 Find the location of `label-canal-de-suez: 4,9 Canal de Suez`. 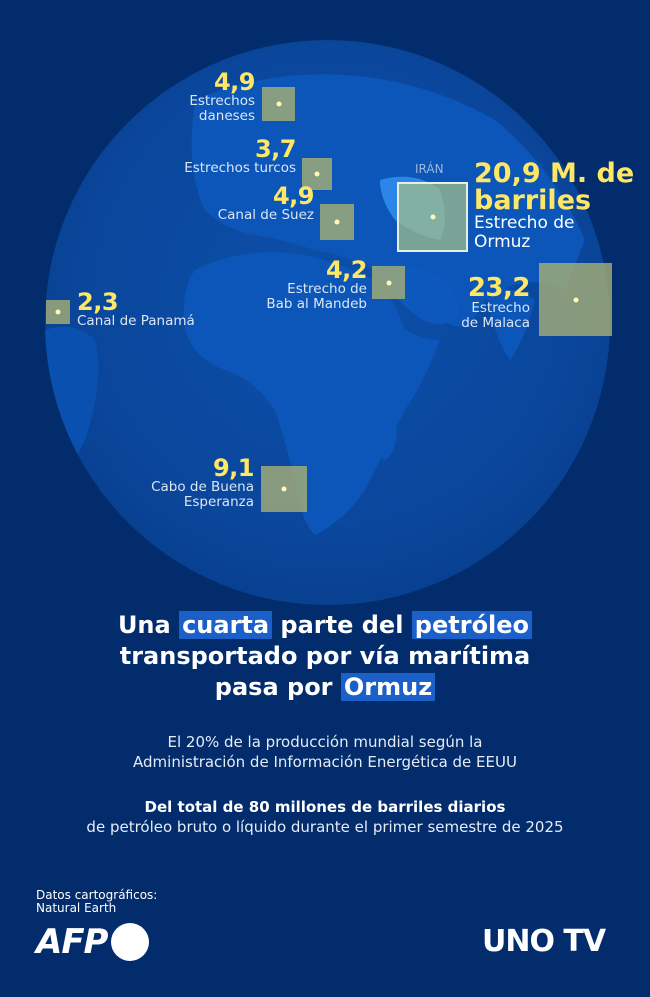

label-canal-de-suez: 4,9 Canal de Suez is located at coordinates (266, 202).